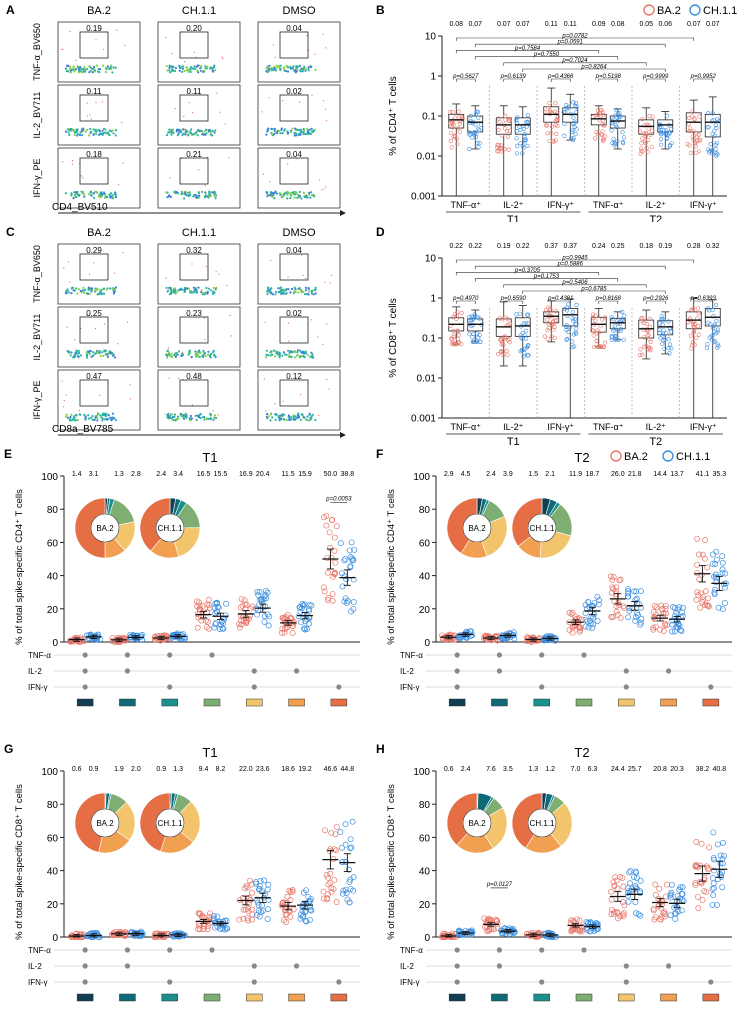 The width and height of the screenshot is (744, 1036). What do you see at coordinates (575, 286) in the screenshot?
I see `significance-bracket` at bounding box center [575, 286].